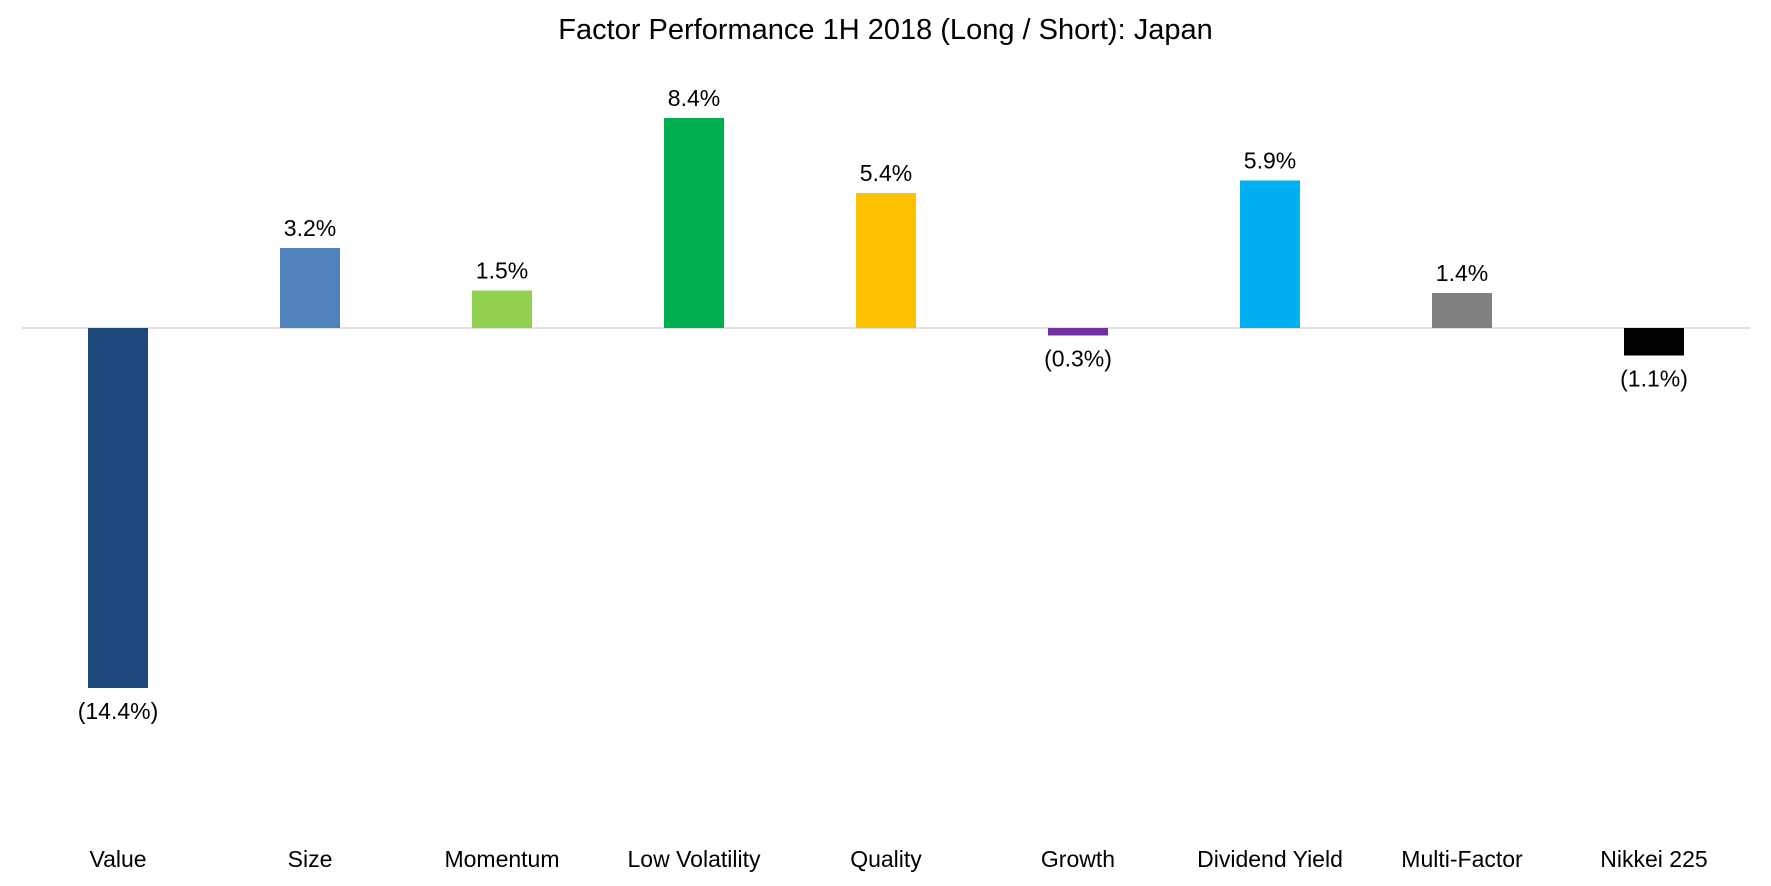 The height and width of the screenshot is (886, 1771). Describe the element at coordinates (502, 271) in the screenshot. I see `data-label: 1.5%` at that location.